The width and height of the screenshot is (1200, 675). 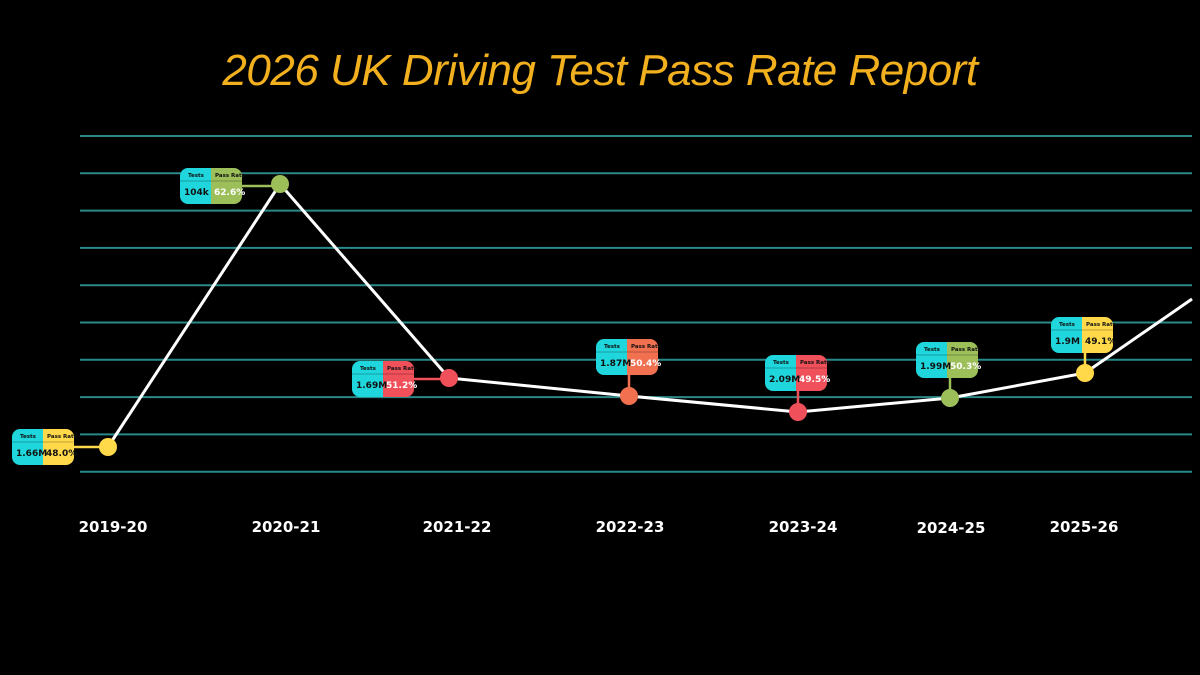 I want to click on callout: Tests Pass Rate 1.9M 49.1%, so click(x=1084, y=345).